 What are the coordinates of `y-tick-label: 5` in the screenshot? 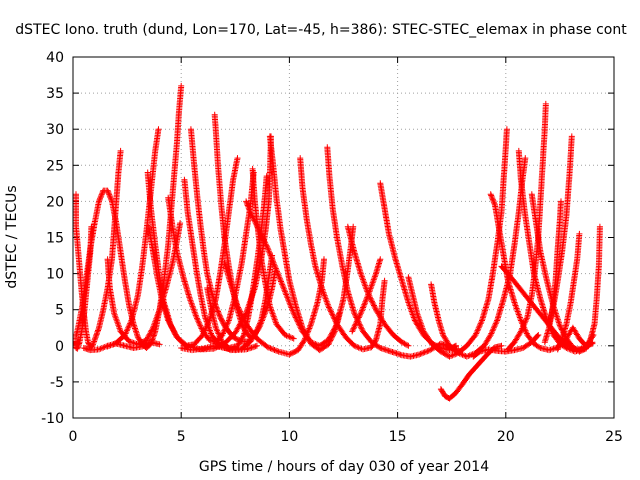 It's located at (59, 311).